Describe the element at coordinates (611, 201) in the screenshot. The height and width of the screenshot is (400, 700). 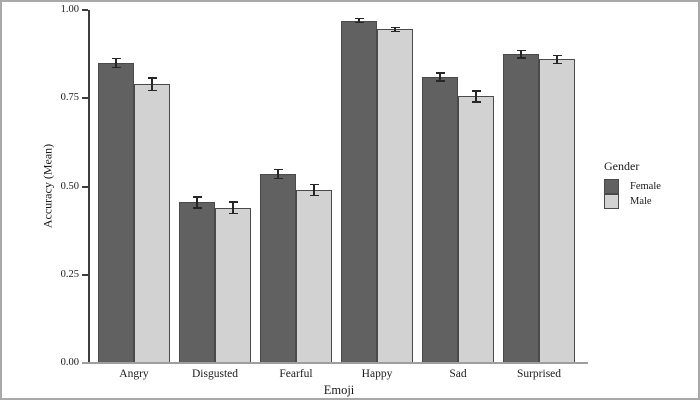
I see `legend-swatch-male` at that location.